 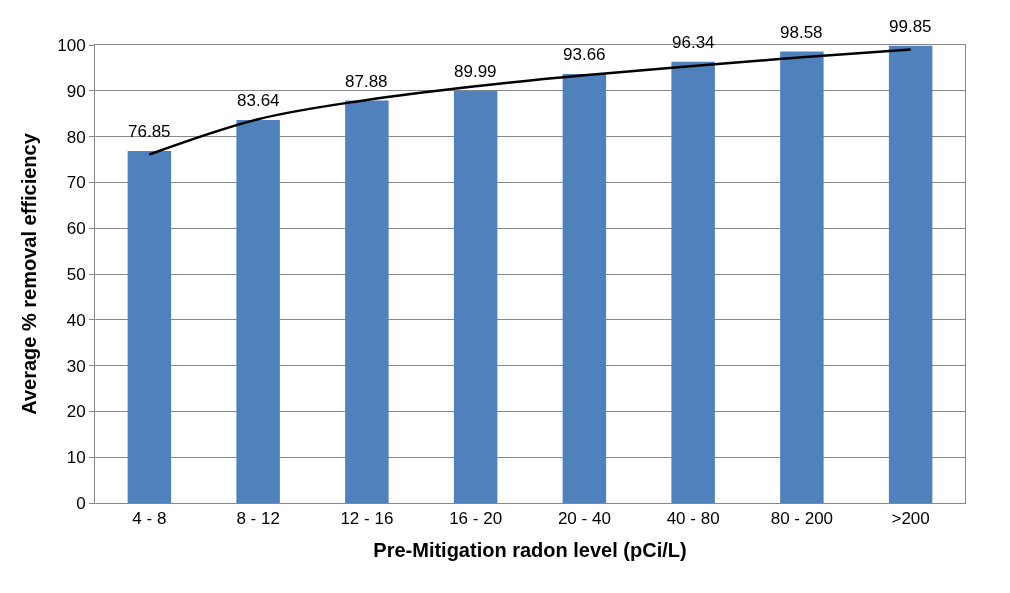 I want to click on x-tick-label: 16 - 20, so click(x=476, y=519).